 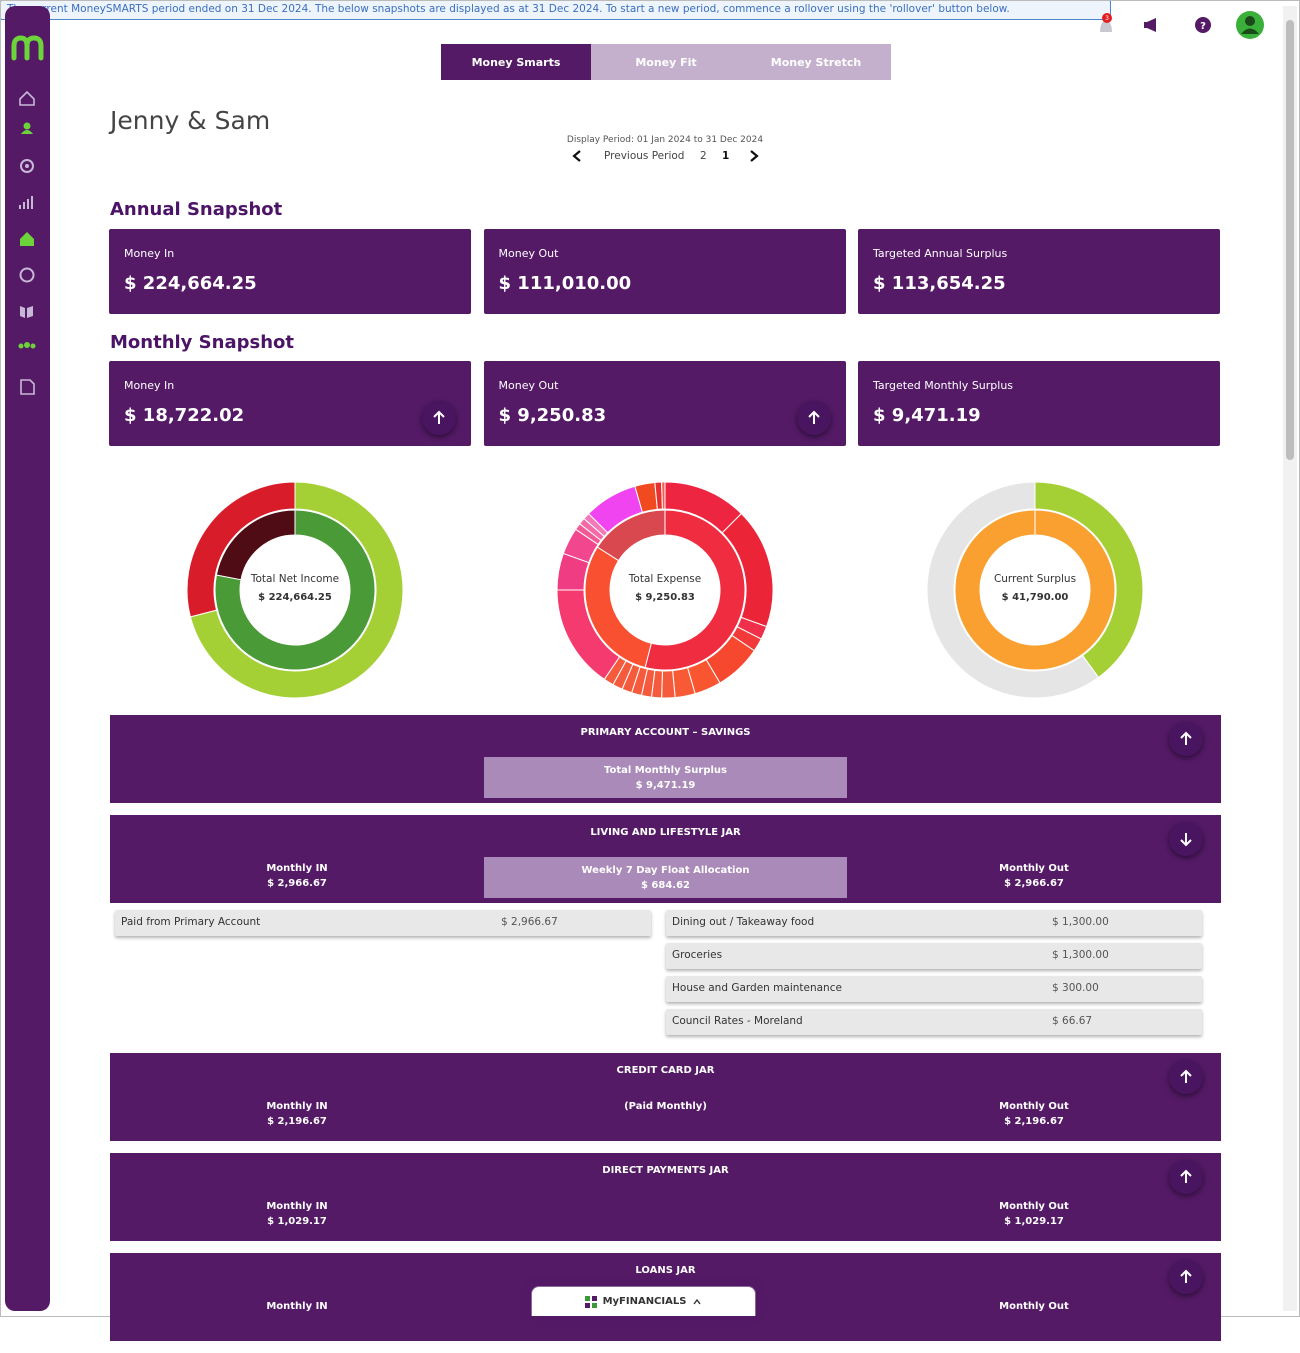 I want to click on avatar-head, so click(x=1250, y=21).